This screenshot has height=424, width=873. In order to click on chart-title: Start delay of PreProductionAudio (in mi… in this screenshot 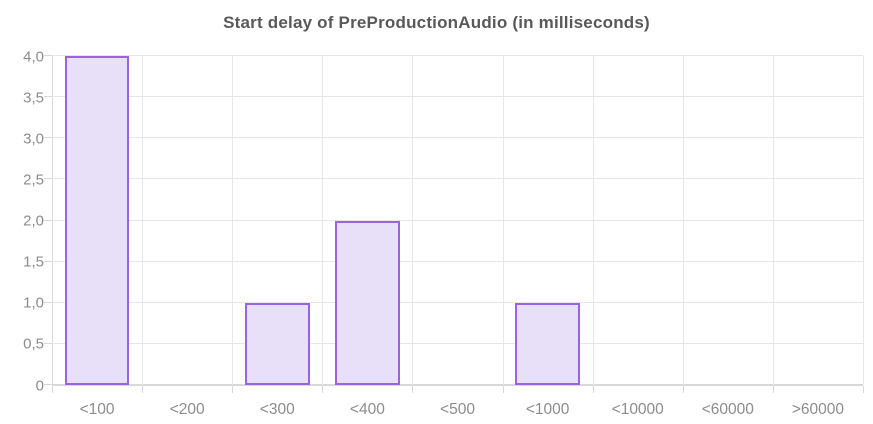, I will do `click(436, 22)`.